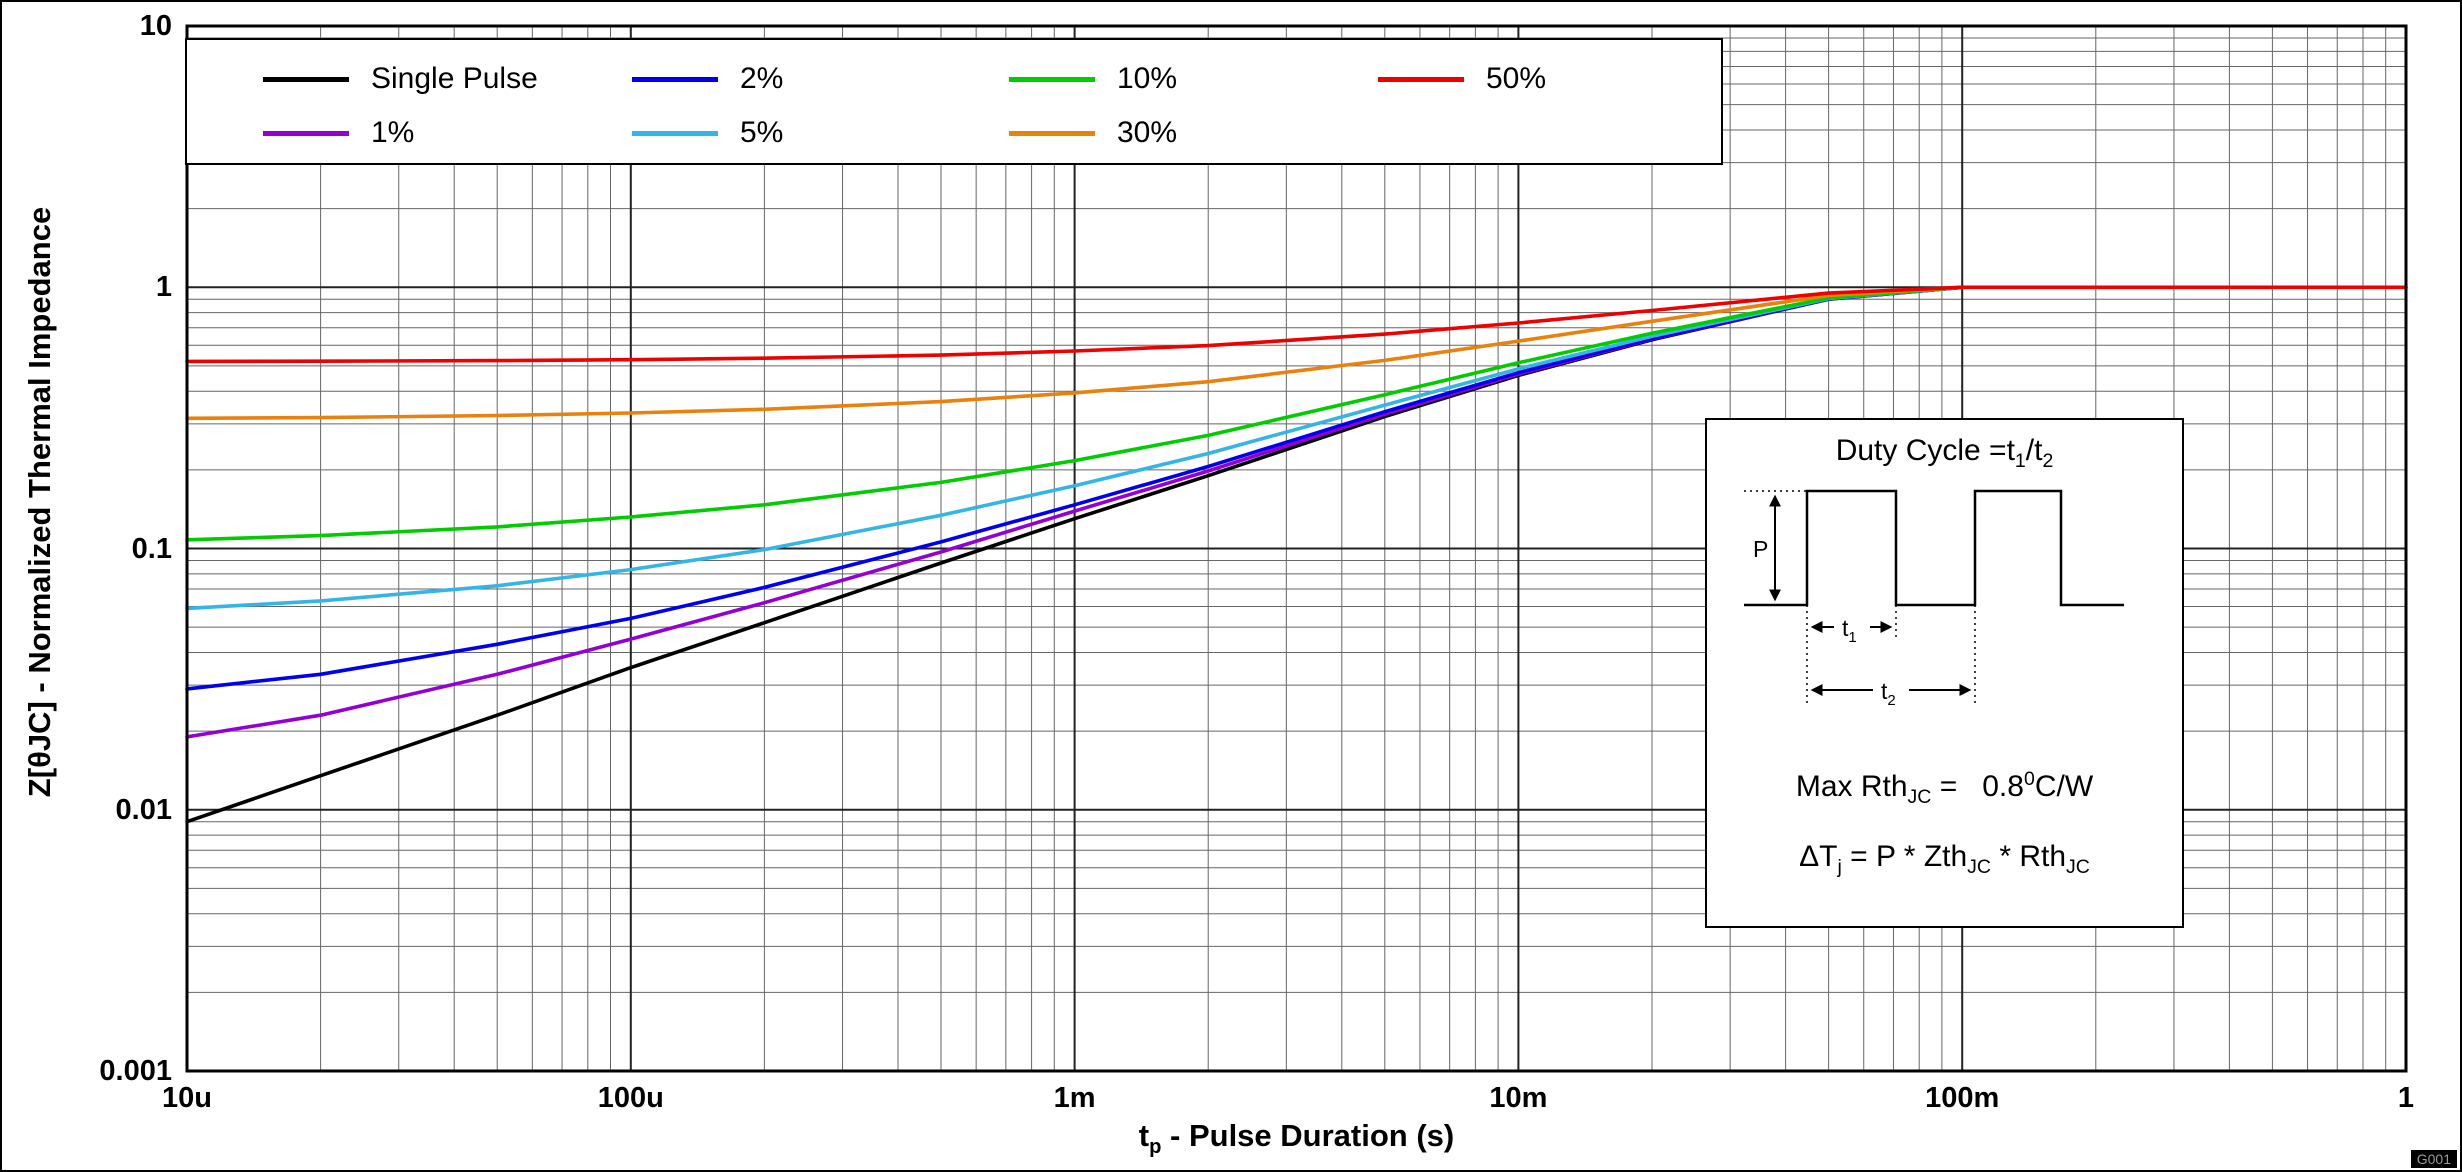 The width and height of the screenshot is (2462, 1172). What do you see at coordinates (1760, 549) in the screenshot?
I see `power-label: P` at bounding box center [1760, 549].